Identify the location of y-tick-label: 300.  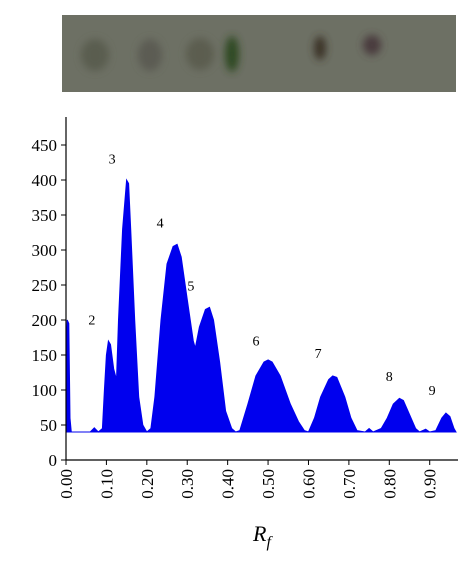
(45, 250).